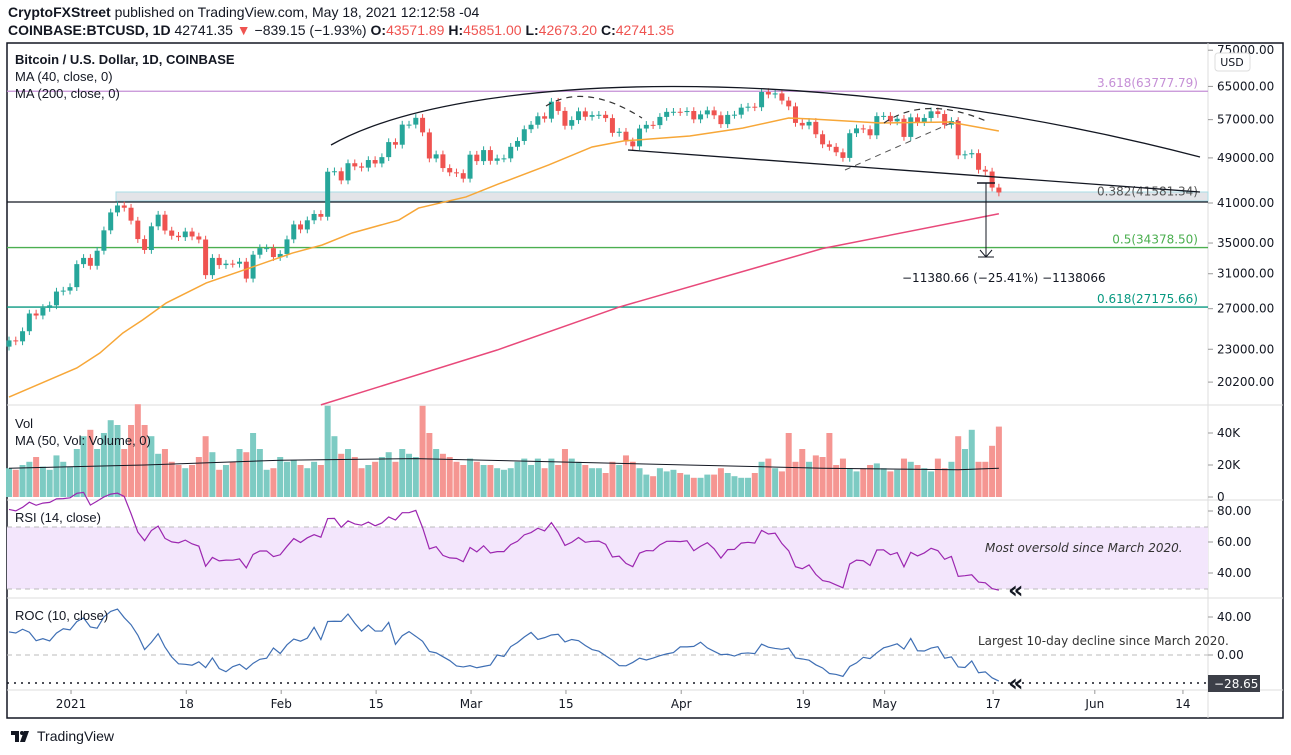  What do you see at coordinates (986, 253) in the screenshot?
I see `arrow-head-icon` at bounding box center [986, 253].